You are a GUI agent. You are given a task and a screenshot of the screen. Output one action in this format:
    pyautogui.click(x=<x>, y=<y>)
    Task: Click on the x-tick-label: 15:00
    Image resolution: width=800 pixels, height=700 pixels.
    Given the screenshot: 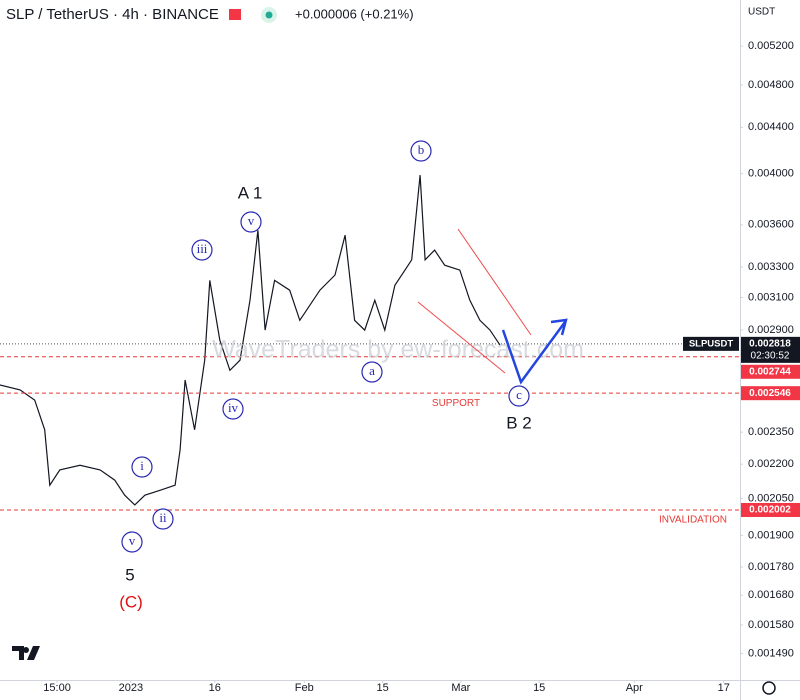 What is the action you would take?
    pyautogui.click(x=57, y=688)
    